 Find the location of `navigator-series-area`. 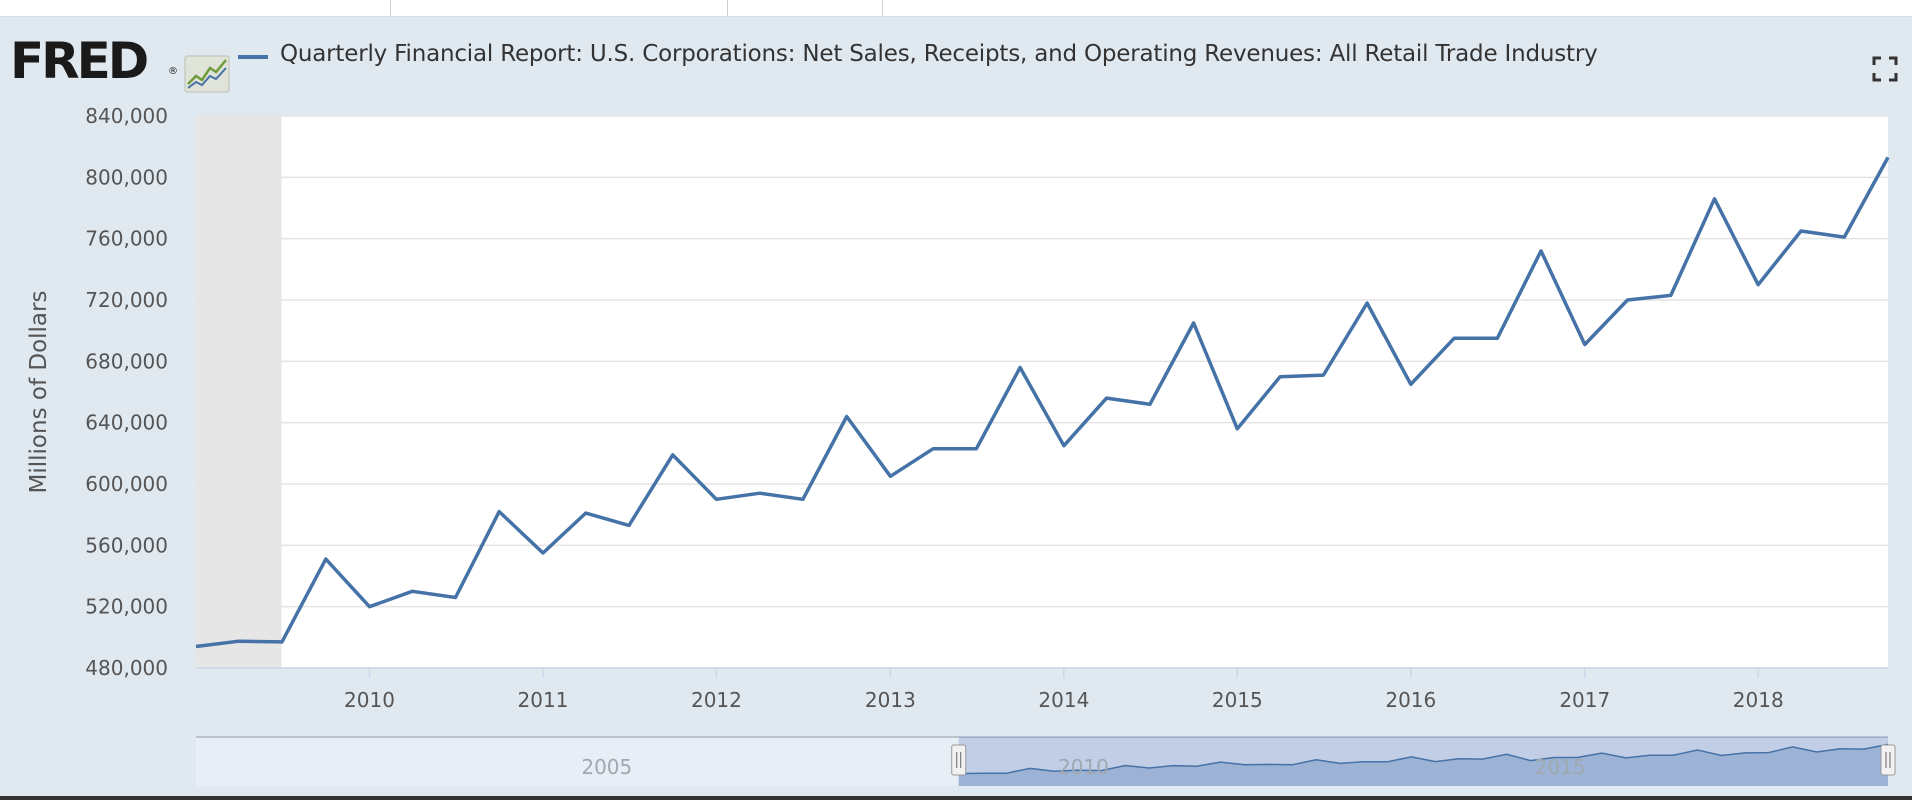

navigator-series-area is located at coordinates (1423, 765).